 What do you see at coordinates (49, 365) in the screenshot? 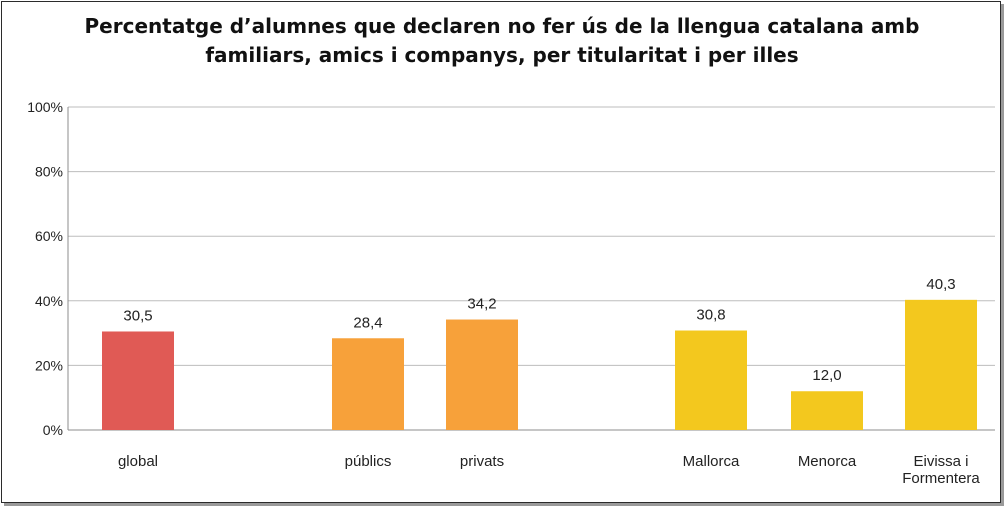
I see `y-tick-label: 20%` at bounding box center [49, 365].